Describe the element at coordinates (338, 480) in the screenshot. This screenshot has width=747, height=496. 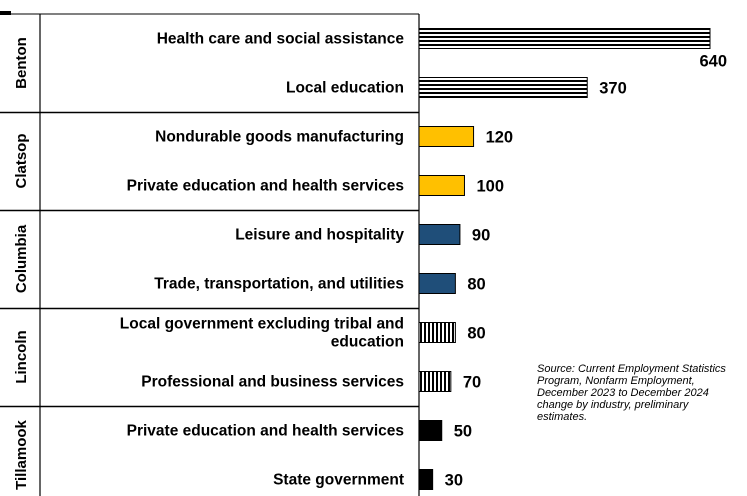
I see `category-label: State government` at that location.